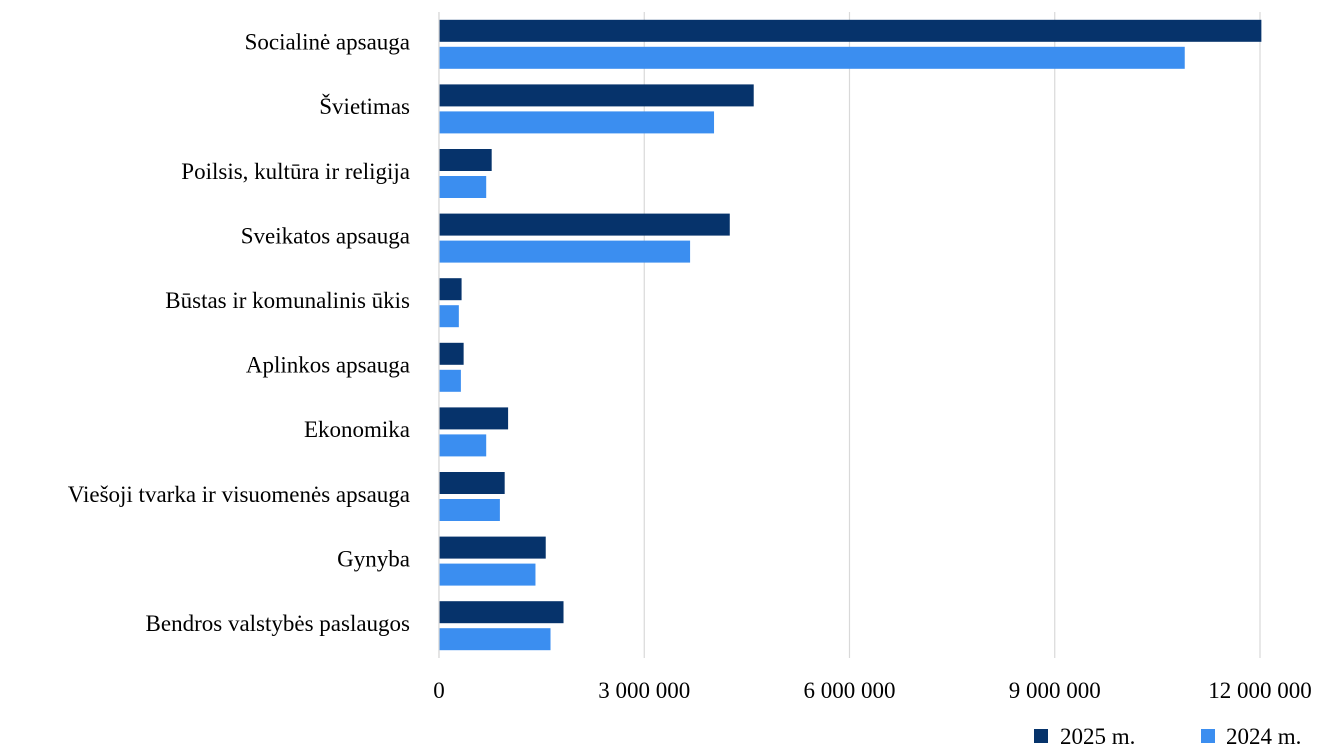 The width and height of the screenshot is (1322, 751). I want to click on category-label-3: Sveikatos apsauga, so click(325, 235).